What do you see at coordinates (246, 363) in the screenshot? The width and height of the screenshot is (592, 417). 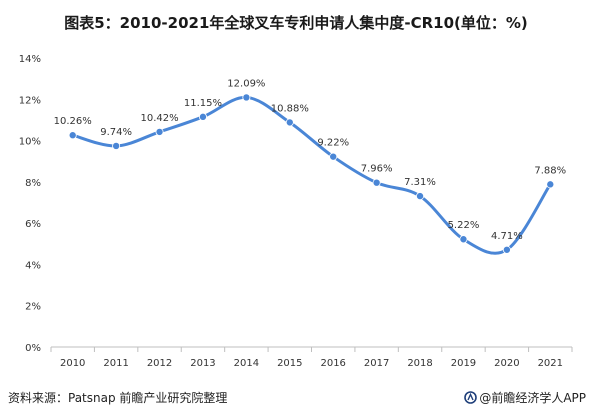 I see `x-tick-label: 2014` at bounding box center [246, 363].